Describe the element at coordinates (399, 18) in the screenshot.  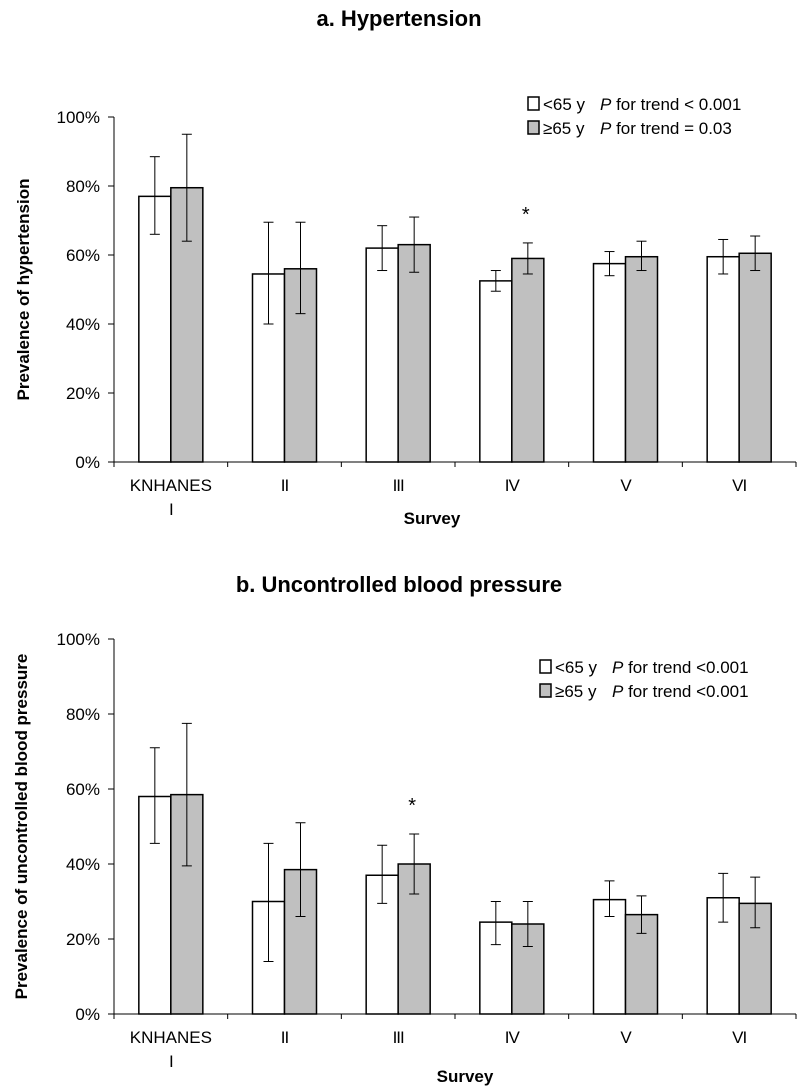
I see `chart-title: a. Hypertension` at that location.